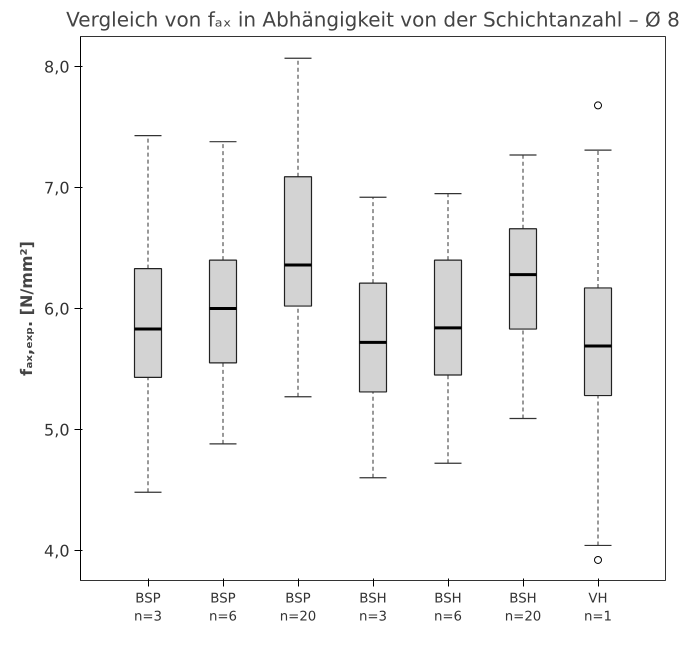  What do you see at coordinates (26, 308) in the screenshot?
I see `y-axis-title: fₐₓ,ₑₓₚ. [N/mm²]` at bounding box center [26, 308].